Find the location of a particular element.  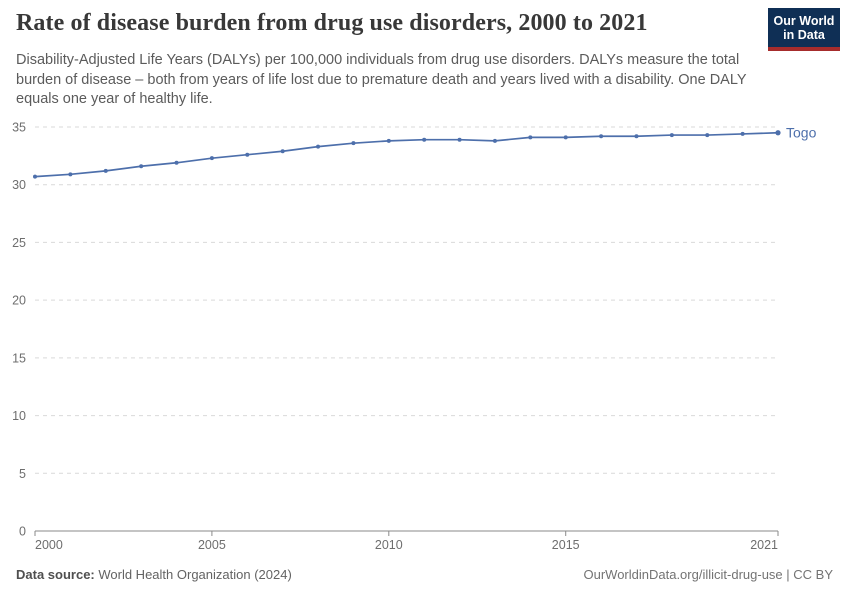

y-axis-tick-label: 25 is located at coordinates (19, 243).